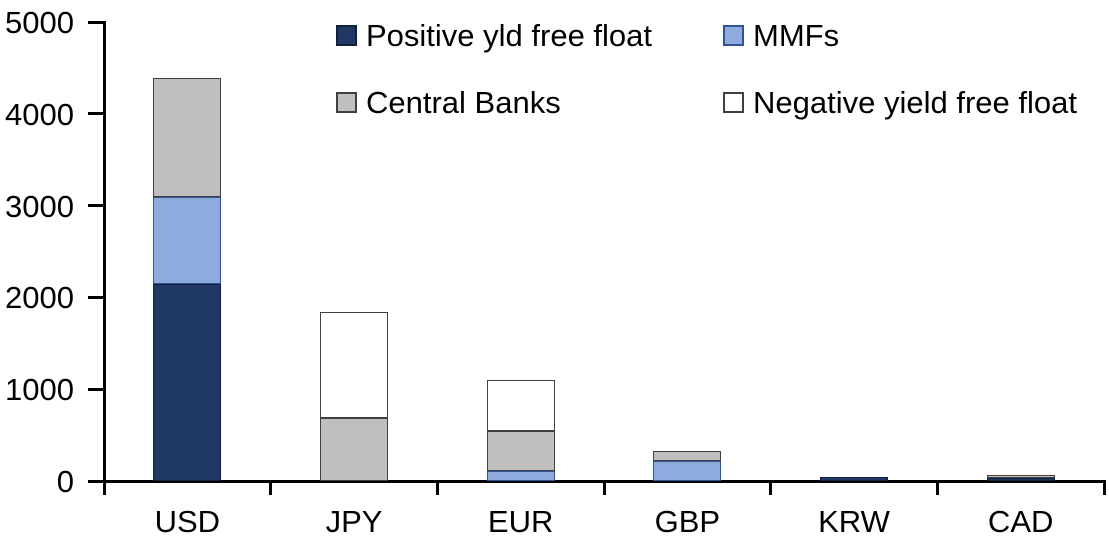  I want to click on x-axis-category-label: JPY, so click(354, 521).